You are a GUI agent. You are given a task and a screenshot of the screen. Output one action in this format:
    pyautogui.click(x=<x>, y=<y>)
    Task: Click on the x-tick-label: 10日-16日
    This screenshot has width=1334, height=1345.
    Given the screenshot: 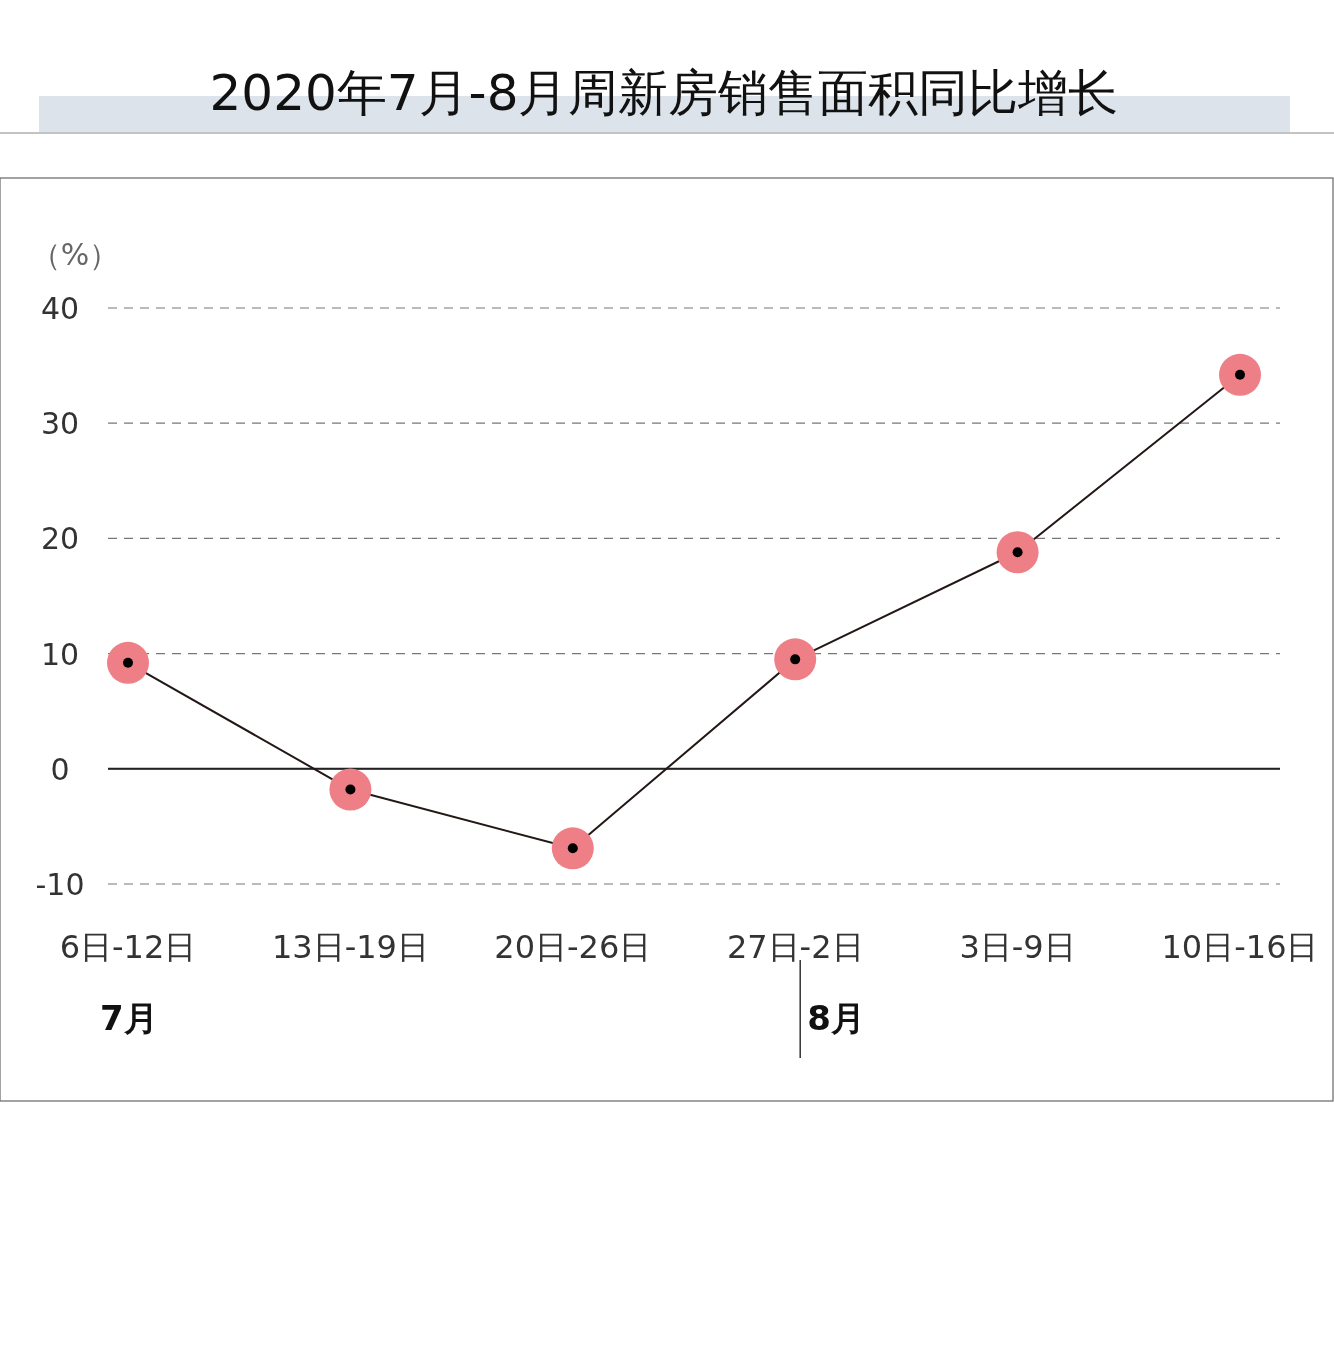 What is the action you would take?
    pyautogui.click(x=1240, y=947)
    